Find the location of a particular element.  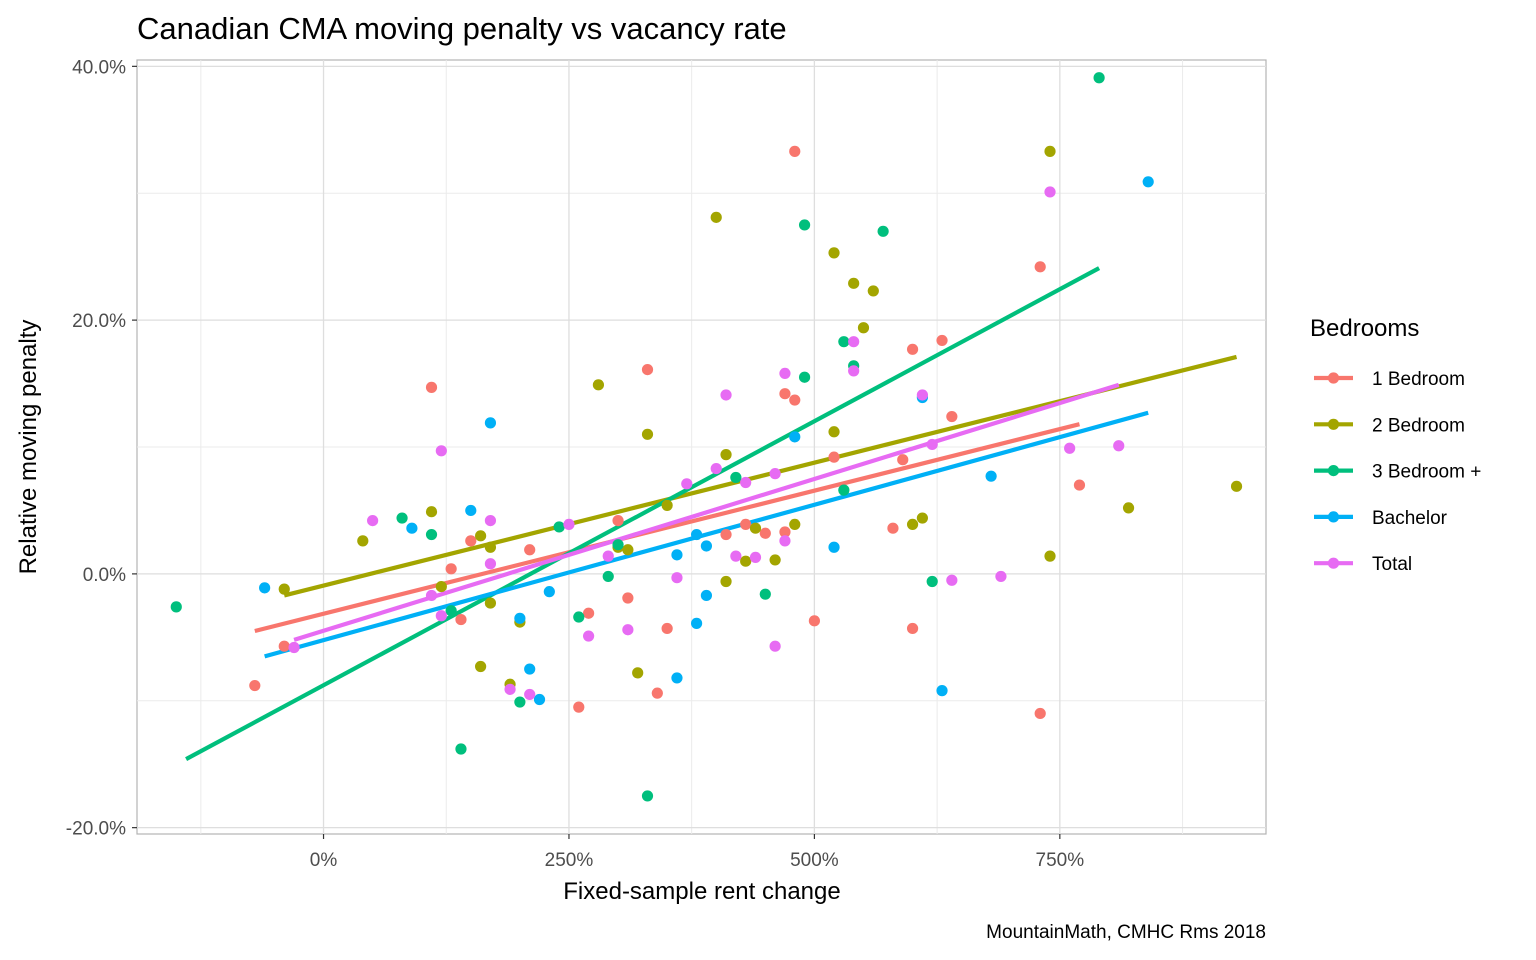

legend-key-point-1-bedroom is located at coordinates (1333, 378).